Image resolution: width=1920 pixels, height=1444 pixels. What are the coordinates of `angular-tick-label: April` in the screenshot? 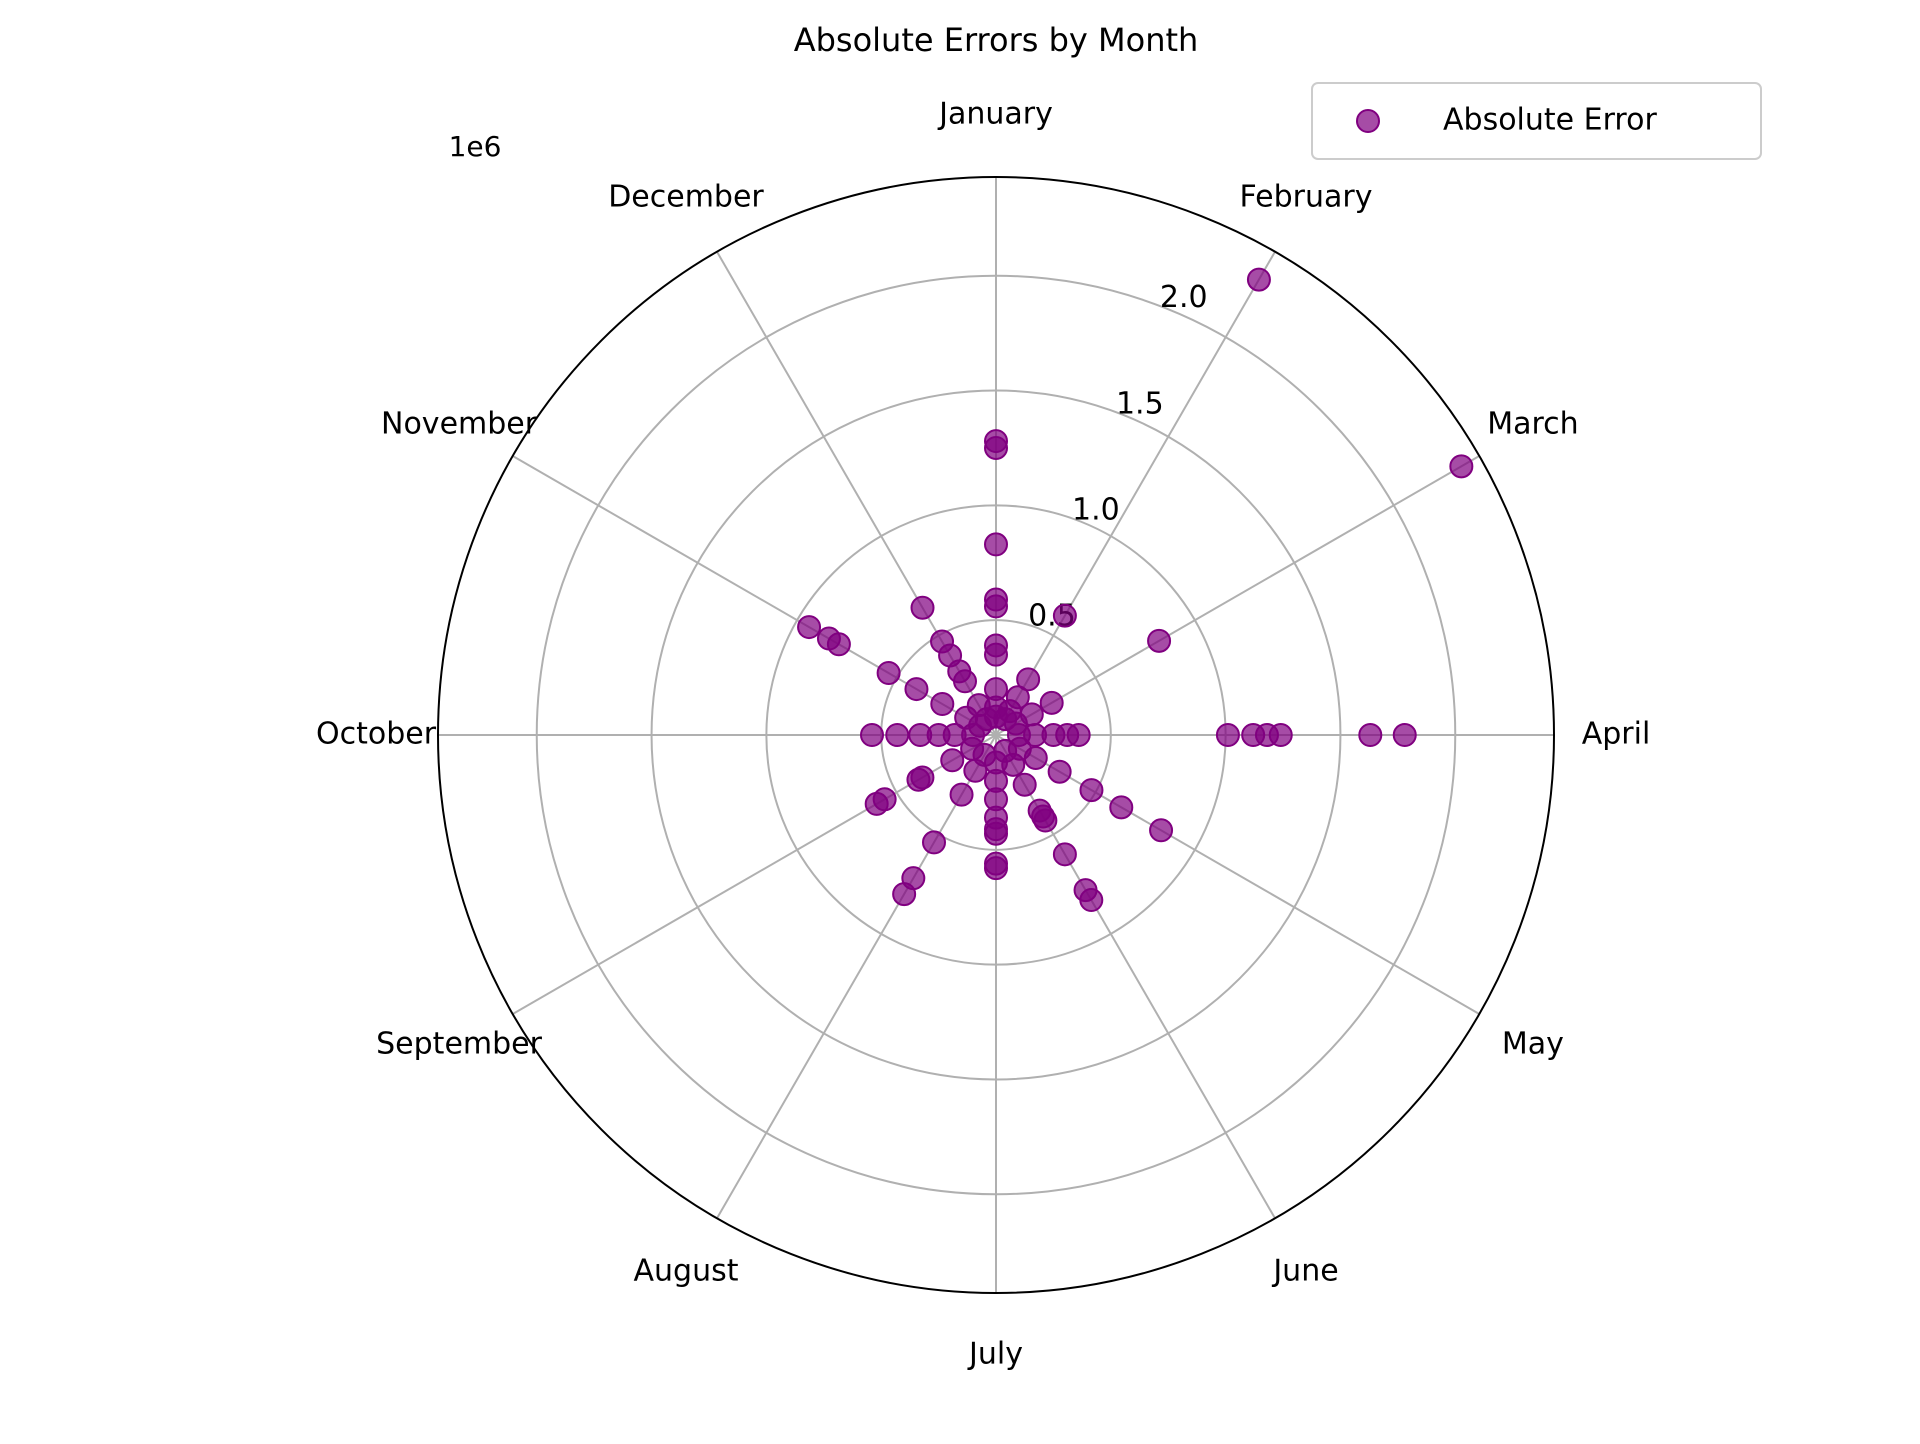 It's located at (1616, 734).